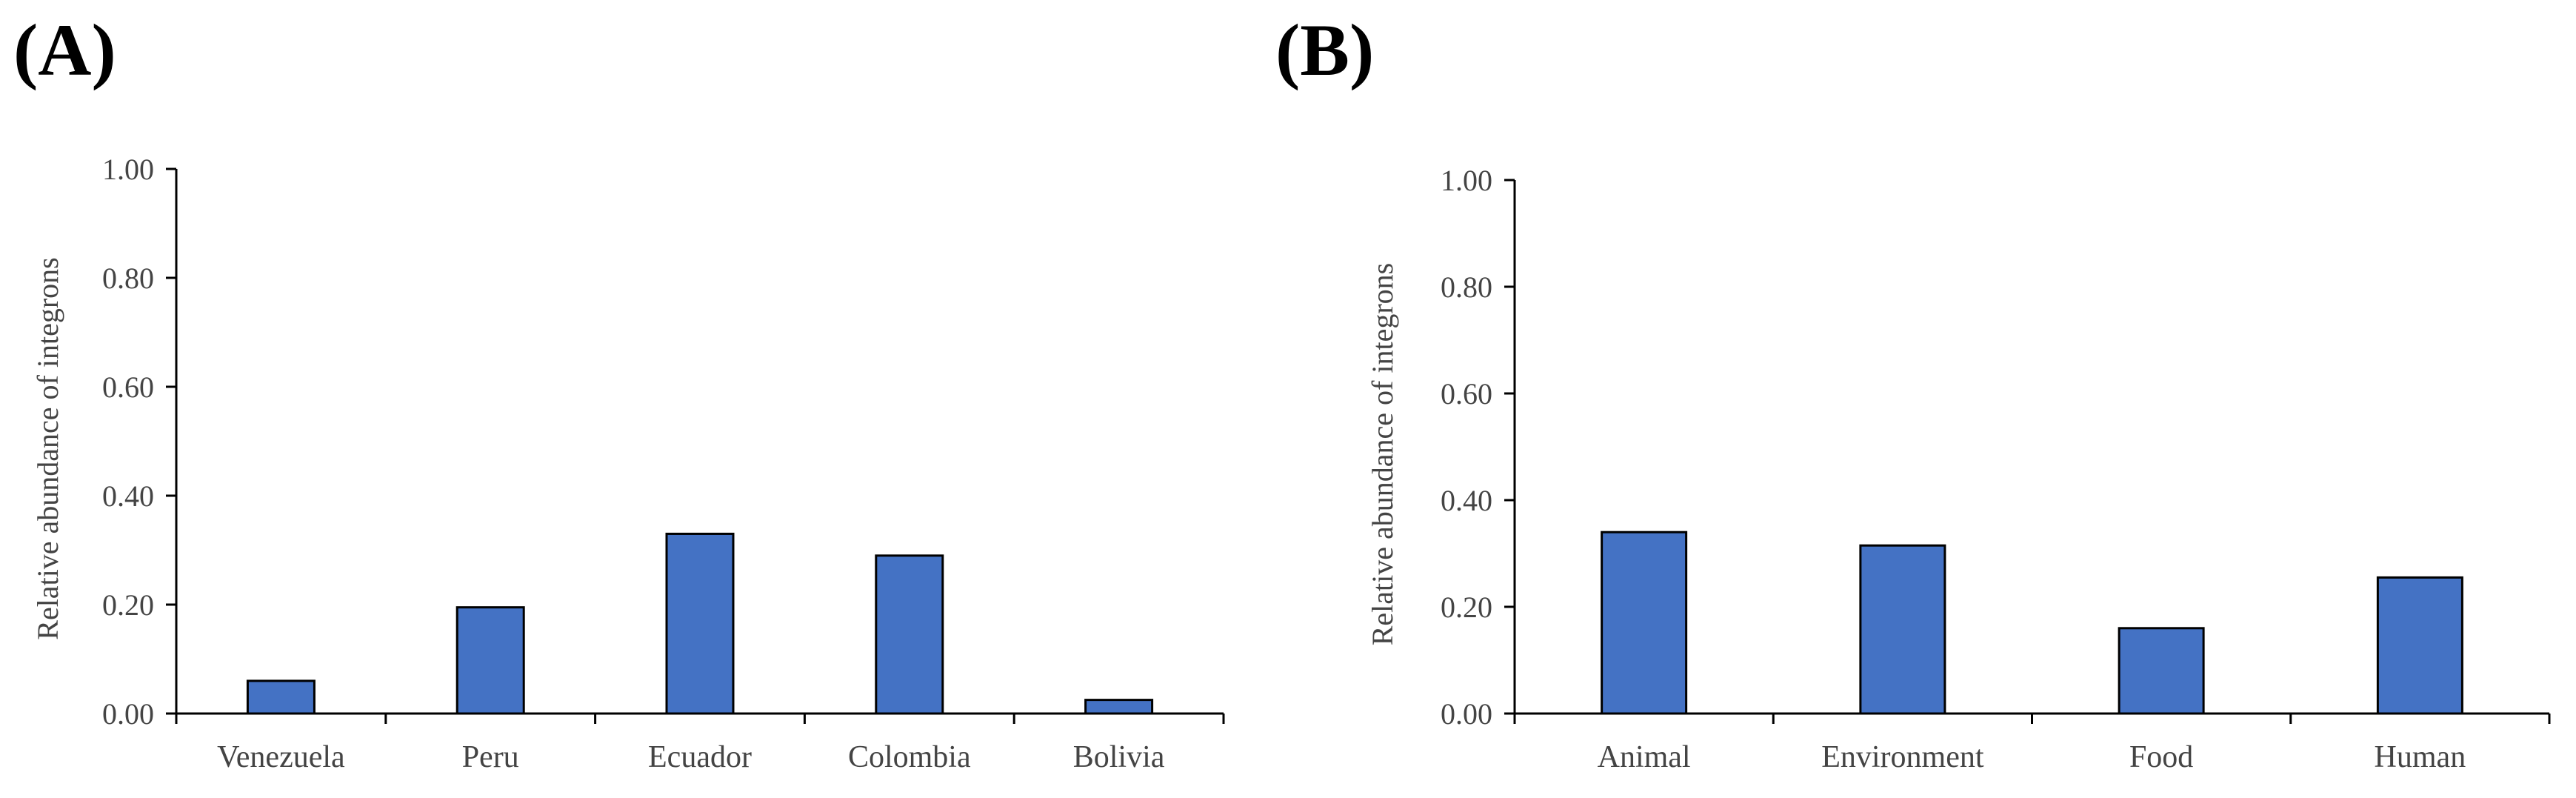  What do you see at coordinates (490, 660) in the screenshot?
I see `chart-a-bar-peru` at bounding box center [490, 660].